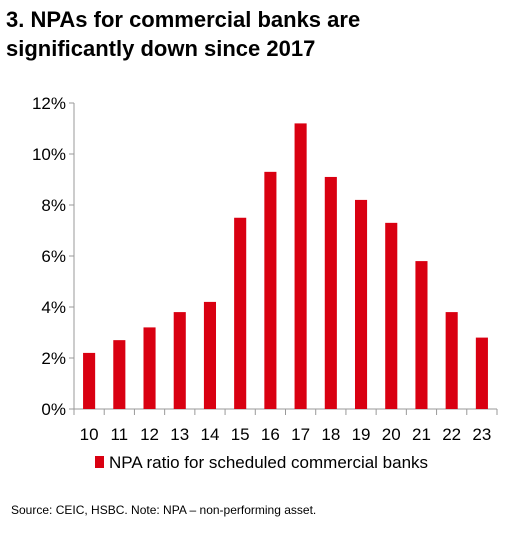  I want to click on y-axis: 0% 2% 4% 6% 8% 10% 12%, so click(53, 256).